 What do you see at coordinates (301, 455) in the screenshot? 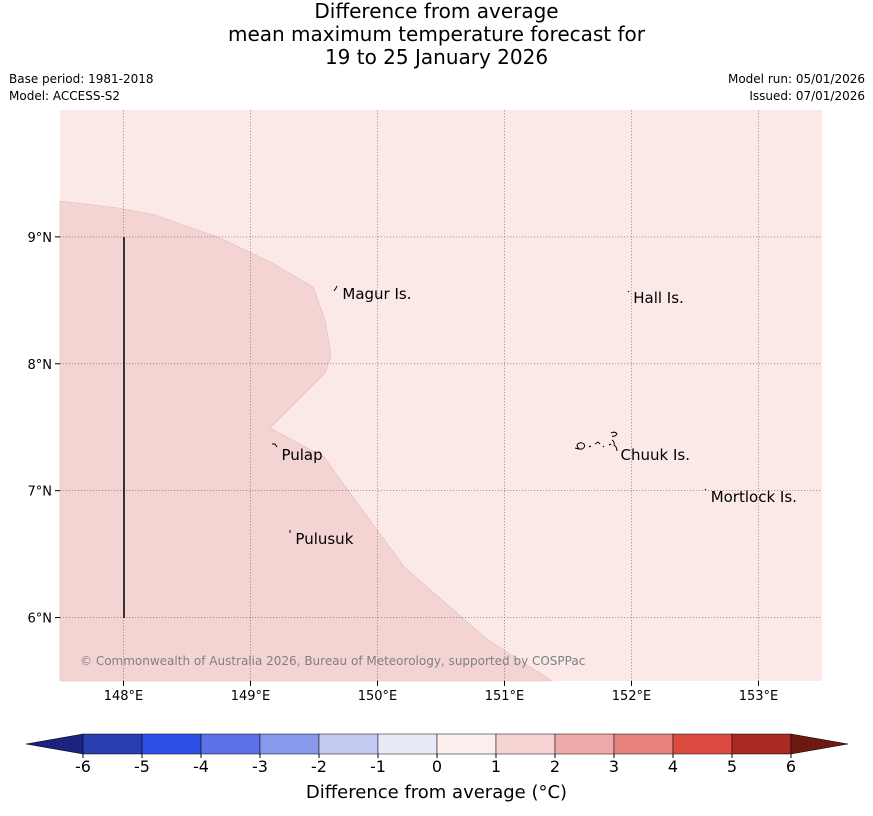
I see `place-label: Pulap` at bounding box center [301, 455].